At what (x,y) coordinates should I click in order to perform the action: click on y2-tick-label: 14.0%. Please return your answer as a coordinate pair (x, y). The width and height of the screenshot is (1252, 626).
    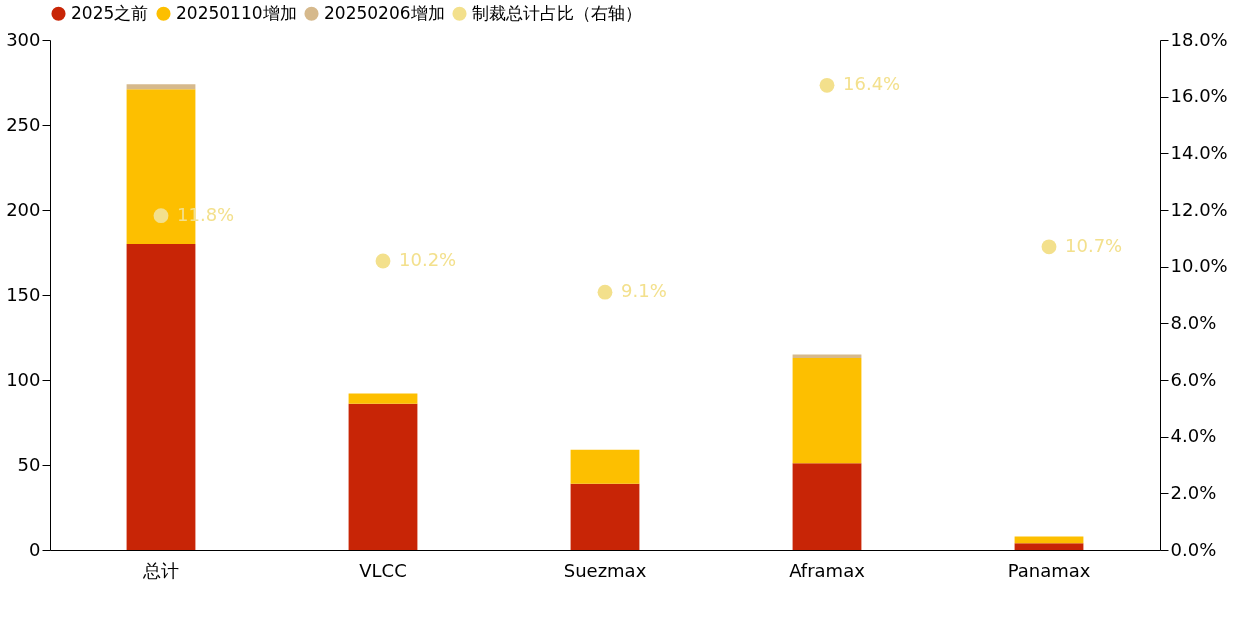
    Looking at the image, I should click on (1199, 152).